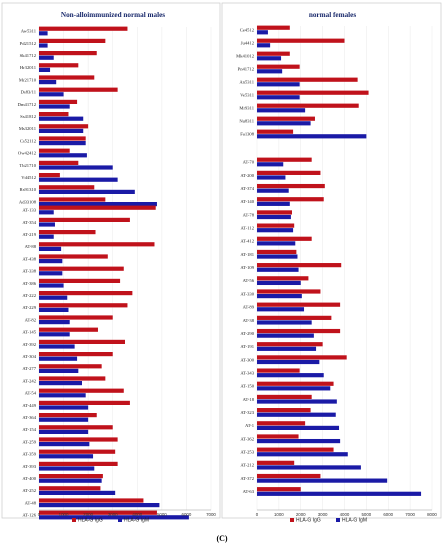 The image size is (444, 550). What do you see at coordinates (27, 165) in the screenshot?
I see `category-label: Tb21710` at bounding box center [27, 165].